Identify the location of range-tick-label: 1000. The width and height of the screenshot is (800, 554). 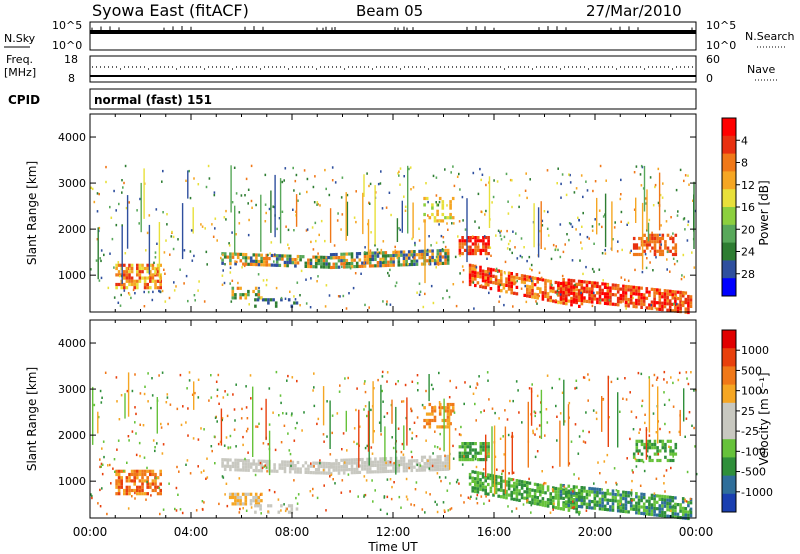
(72, 275).